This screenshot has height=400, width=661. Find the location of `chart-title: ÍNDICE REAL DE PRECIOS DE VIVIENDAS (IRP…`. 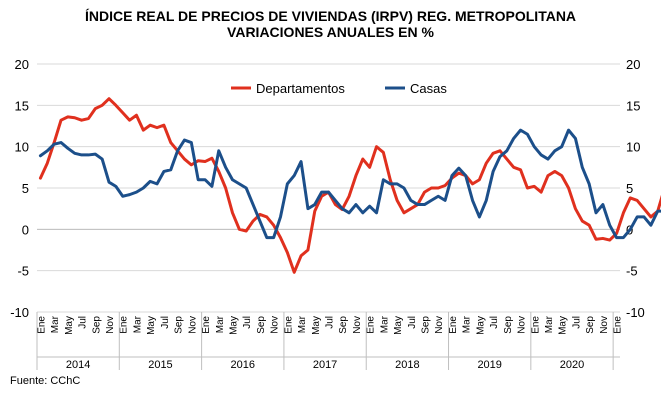

chart-title: ÍNDICE REAL DE PRECIOS DE VIVIENDAS (IRP… is located at coordinates (330, 24).